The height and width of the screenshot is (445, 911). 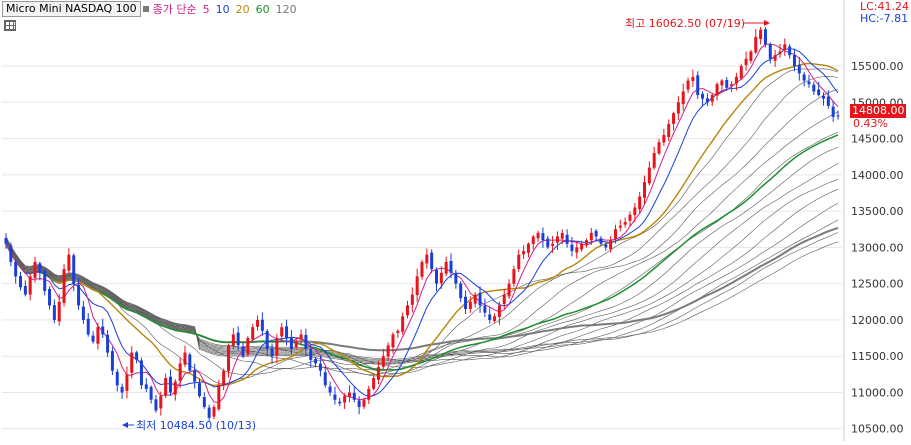 What do you see at coordinates (884, 6) in the screenshot?
I see `lc-label: LC:41.24` at bounding box center [884, 6].